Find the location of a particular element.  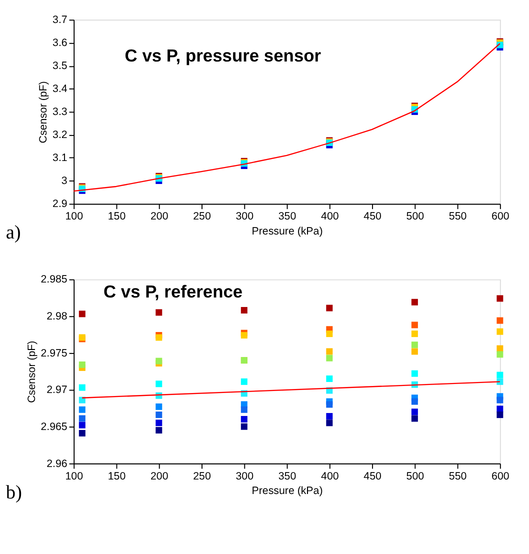

y-tick-label: 2.9 is located at coordinates (60, 204).